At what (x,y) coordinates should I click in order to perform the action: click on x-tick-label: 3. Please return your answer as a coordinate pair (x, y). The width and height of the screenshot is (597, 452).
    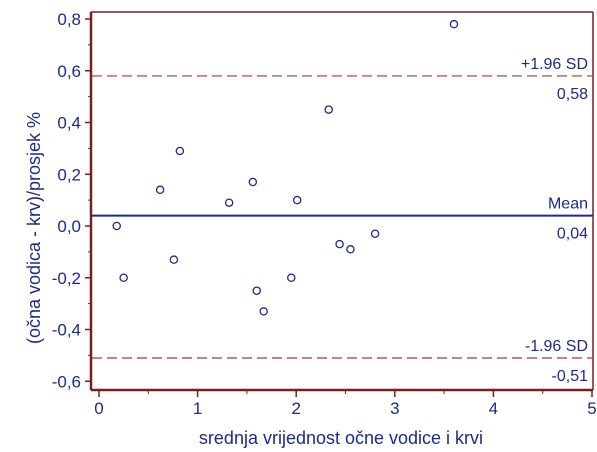
    Looking at the image, I should click on (394, 408).